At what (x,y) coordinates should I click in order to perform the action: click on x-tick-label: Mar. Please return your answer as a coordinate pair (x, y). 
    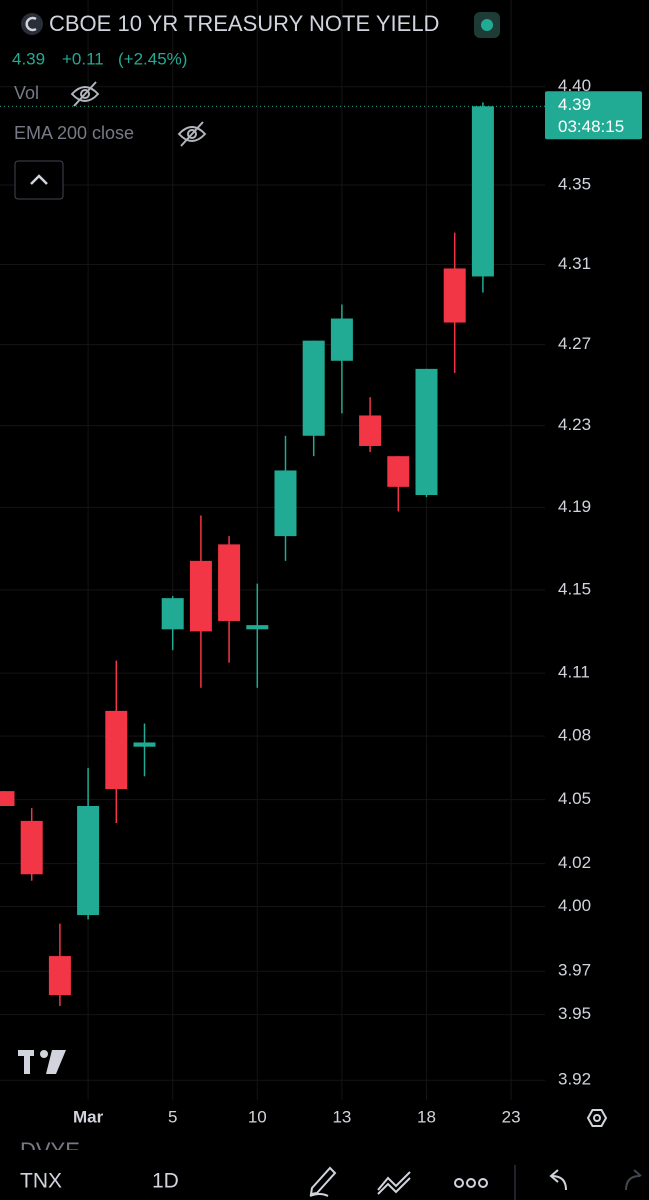
    Looking at the image, I should click on (88, 1116).